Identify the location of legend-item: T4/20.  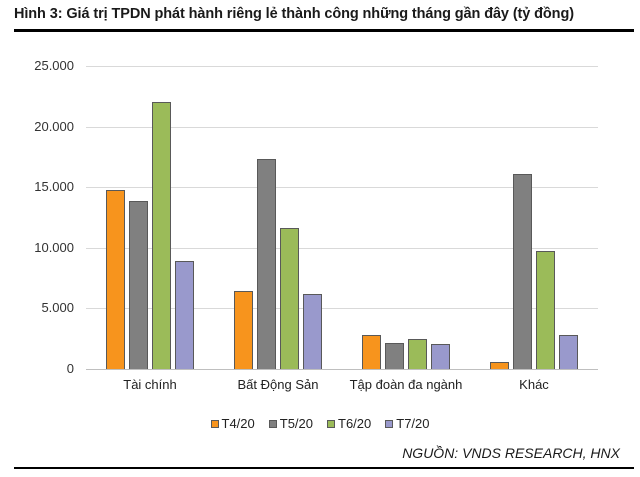
(232, 423).